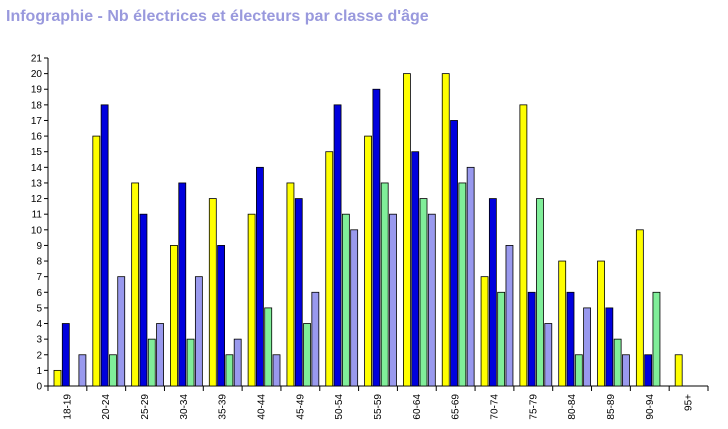  I want to click on y-tick-label: 15, so click(37, 152).